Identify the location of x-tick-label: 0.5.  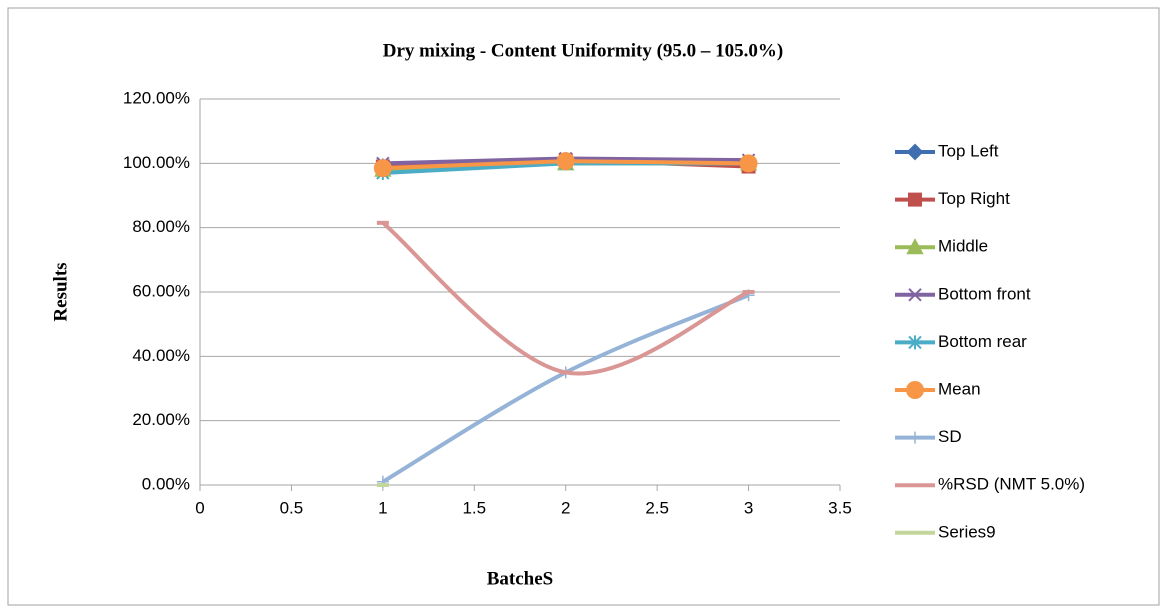
(292, 507).